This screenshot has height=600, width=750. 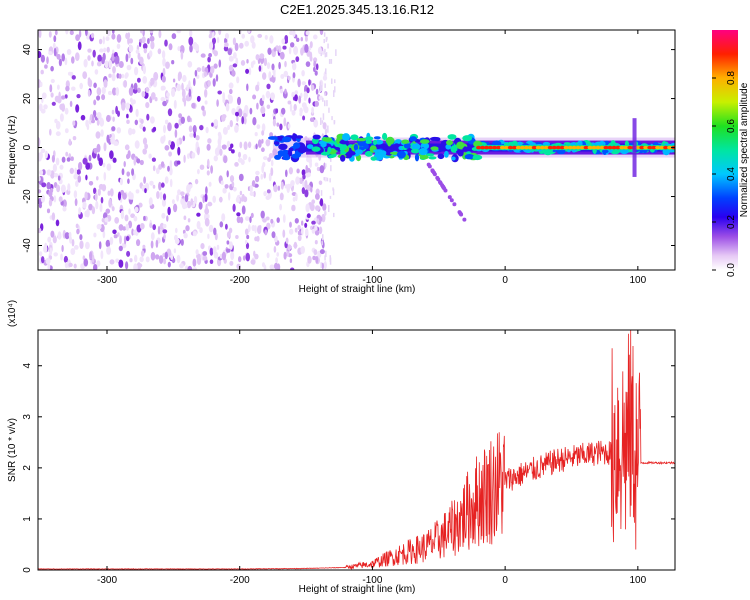 What do you see at coordinates (451, 200) in the screenshot?
I see `spur-cell` at bounding box center [451, 200].